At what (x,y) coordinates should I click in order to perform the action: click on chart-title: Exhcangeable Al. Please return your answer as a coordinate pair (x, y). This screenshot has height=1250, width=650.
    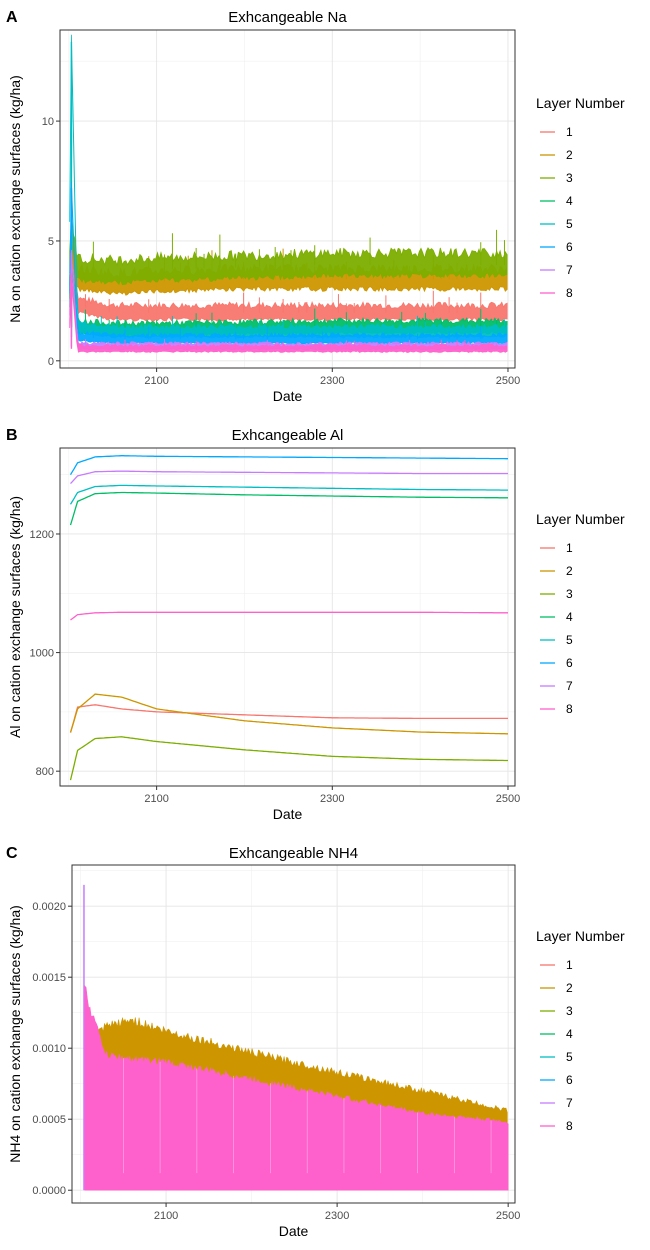
    Looking at the image, I should click on (288, 435).